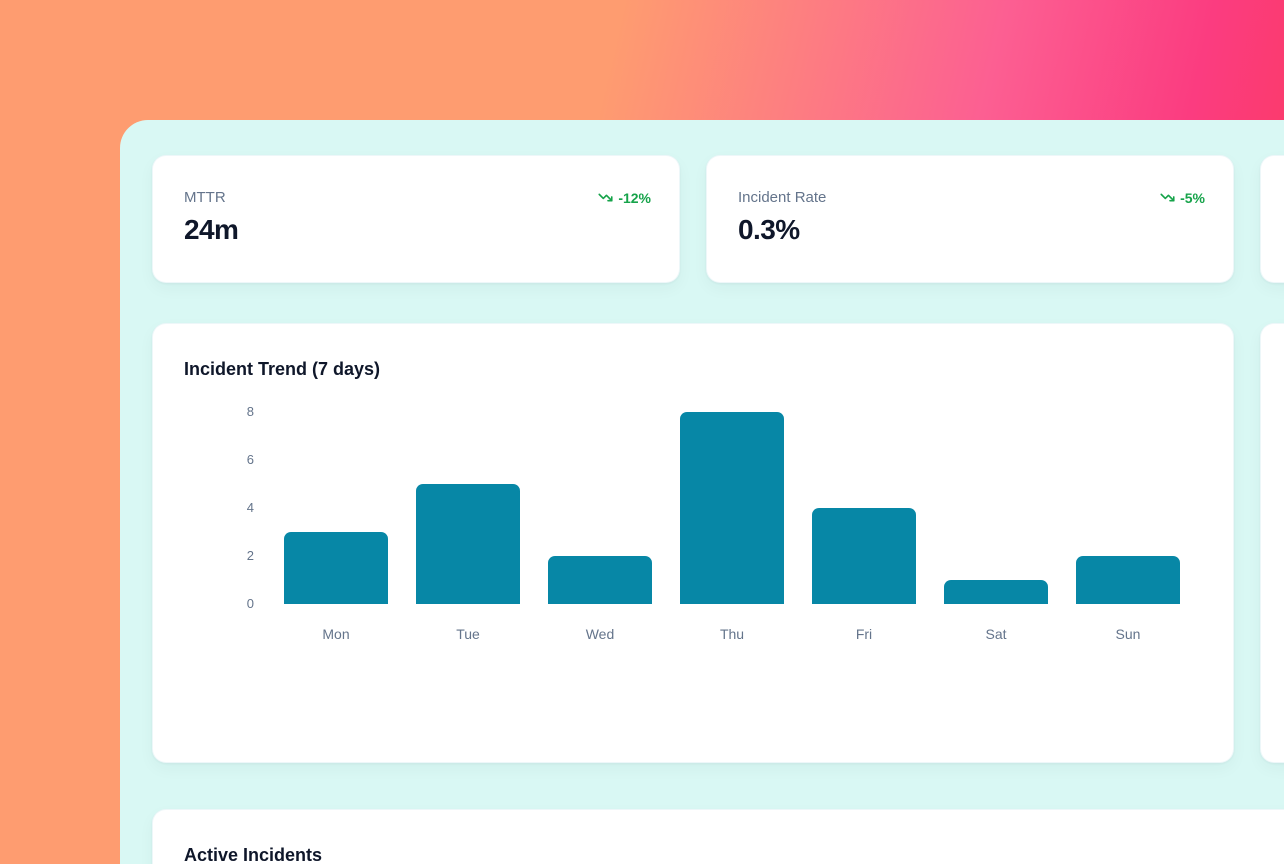 Image resolution: width=1284 pixels, height=864 pixels. I want to click on x-axis-label: Sun, so click(1128, 634).